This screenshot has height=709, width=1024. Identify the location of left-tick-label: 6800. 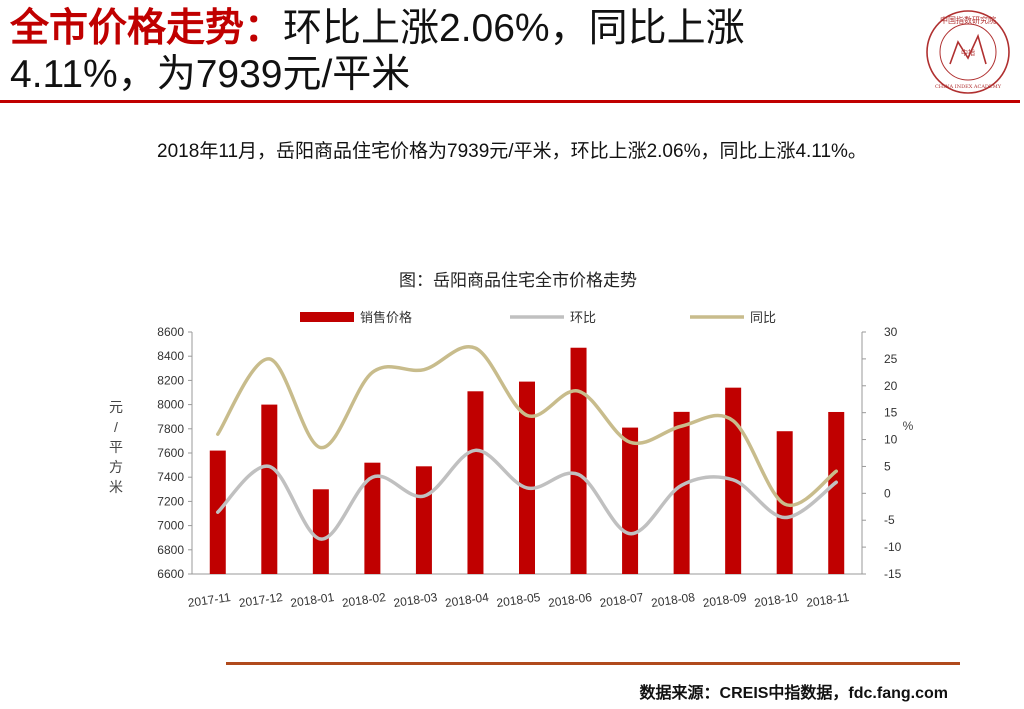
(170, 550).